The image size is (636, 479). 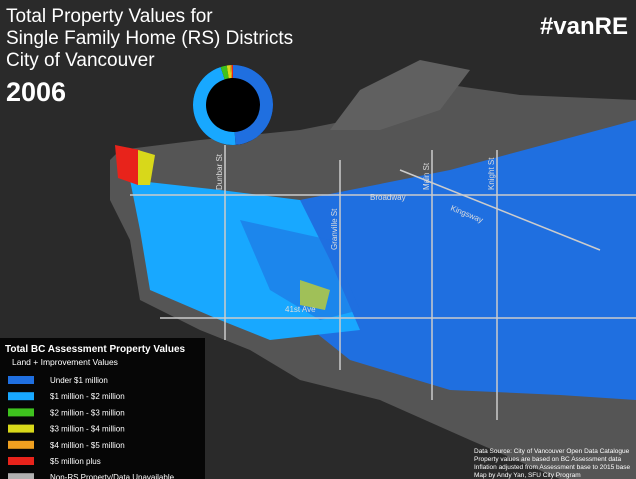 I want to click on street-label: Granville St, so click(x=334, y=229).